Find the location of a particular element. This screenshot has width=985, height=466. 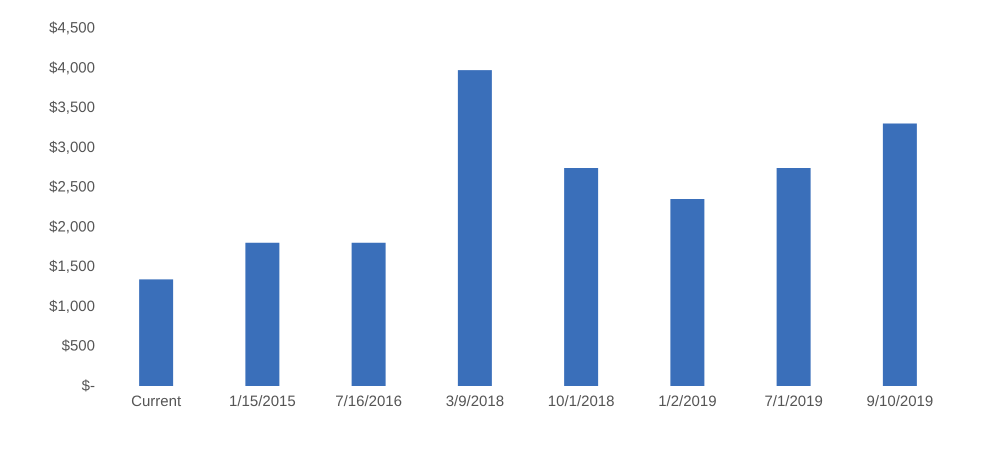

y-tick-label: $500 is located at coordinates (78, 346).